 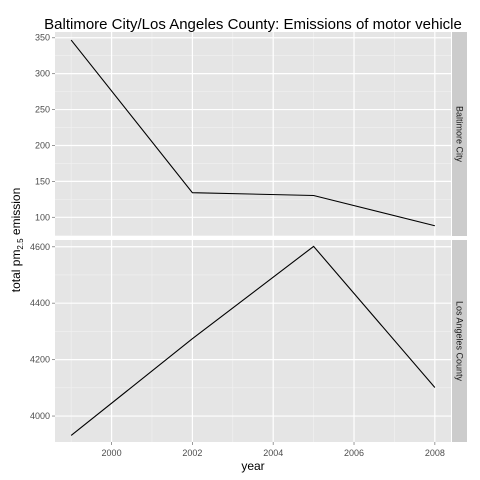 I want to click on y-tick-label: 250, so click(x=42, y=110).